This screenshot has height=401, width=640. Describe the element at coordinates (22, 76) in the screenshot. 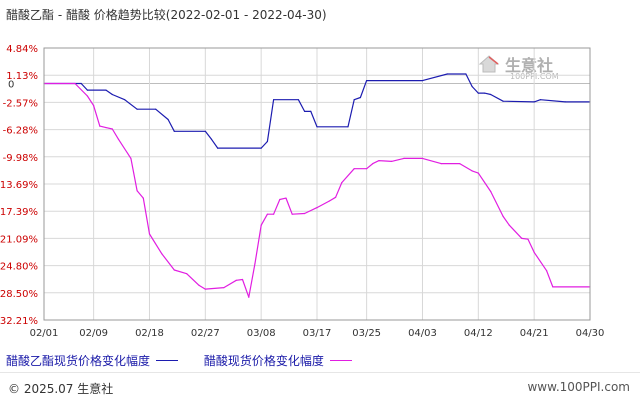

I see `y-tick-label: 1.13%` at that location.